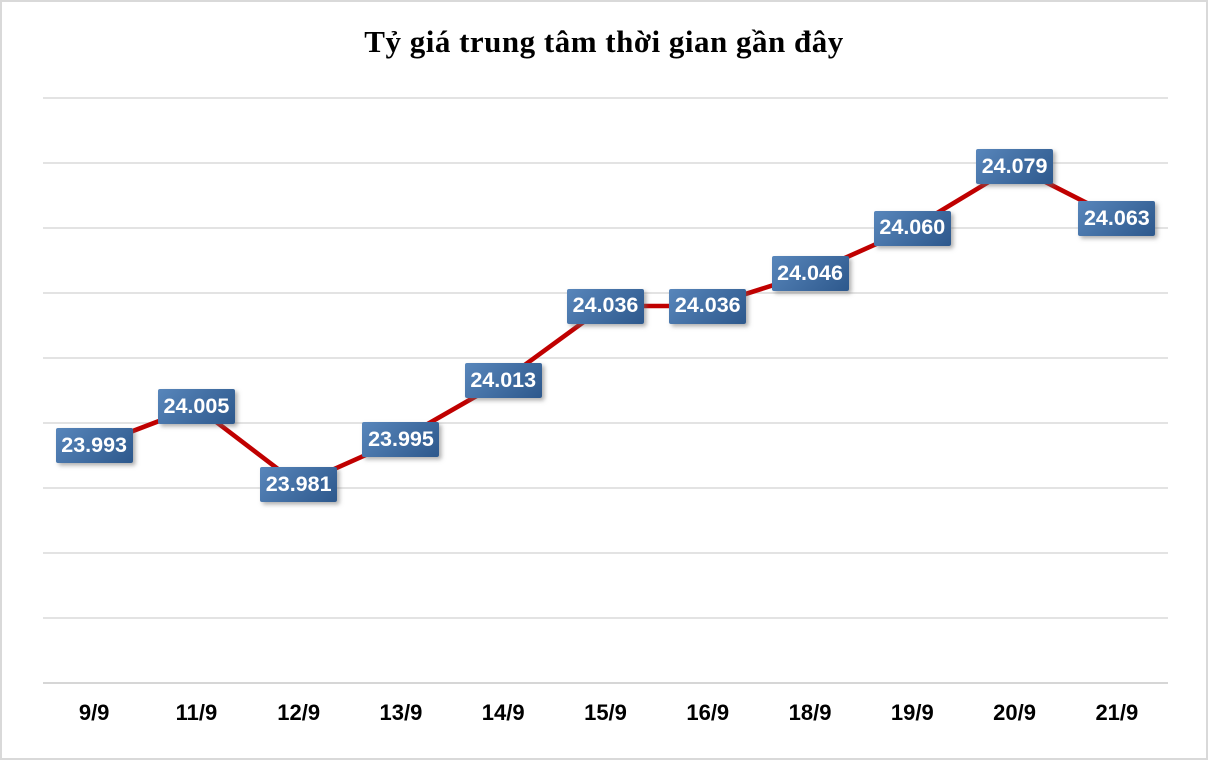 Image resolution: width=1208 pixels, height=760 pixels. I want to click on data-label-box: 23.995, so click(401, 439).